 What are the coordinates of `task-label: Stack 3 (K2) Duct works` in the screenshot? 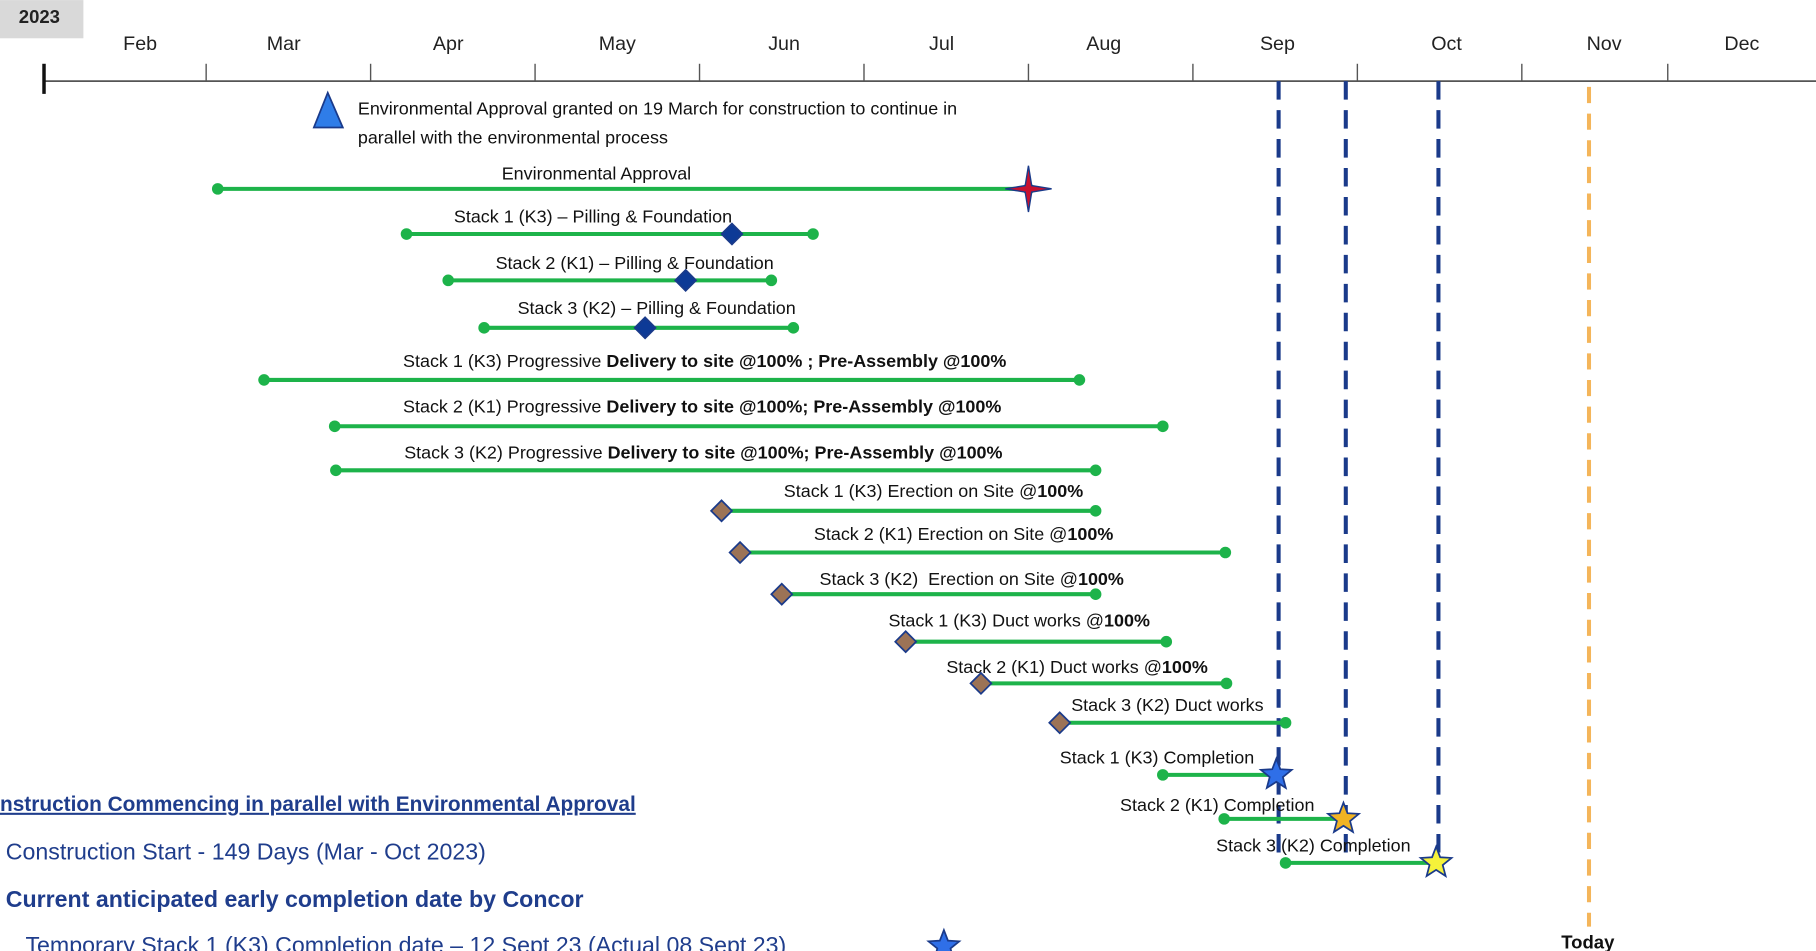 It's located at (1167, 705).